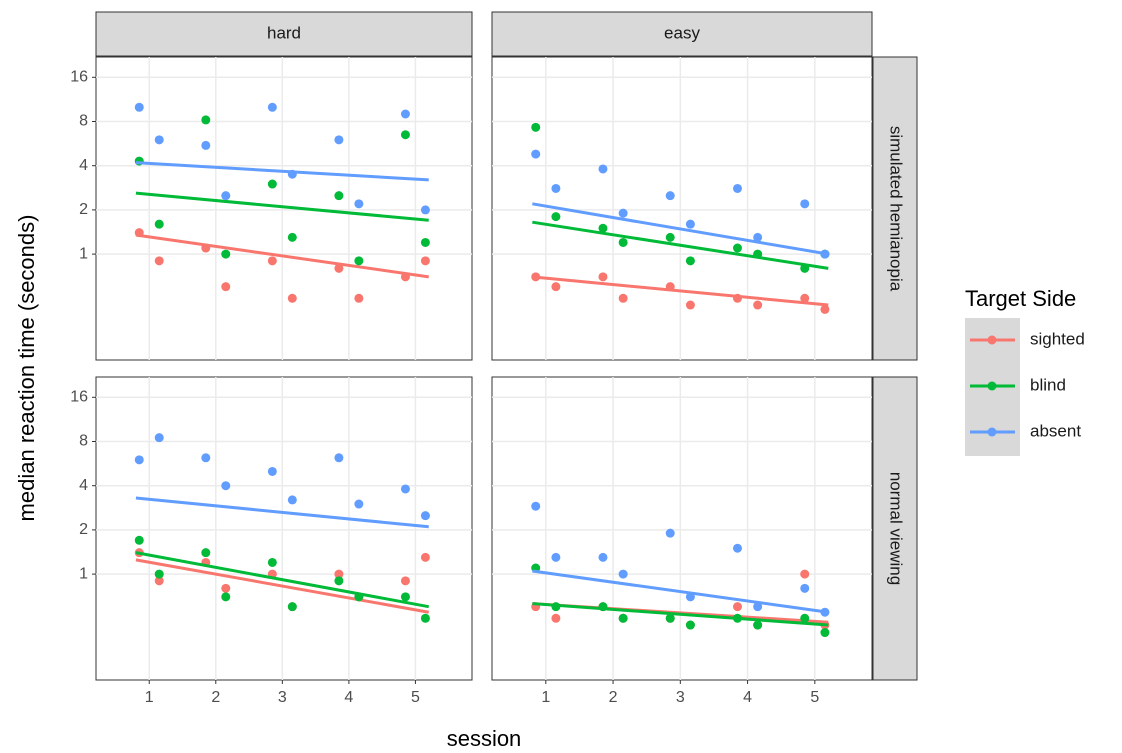 The image size is (1122, 753). I want to click on legend-label: sighted, so click(1057, 338).